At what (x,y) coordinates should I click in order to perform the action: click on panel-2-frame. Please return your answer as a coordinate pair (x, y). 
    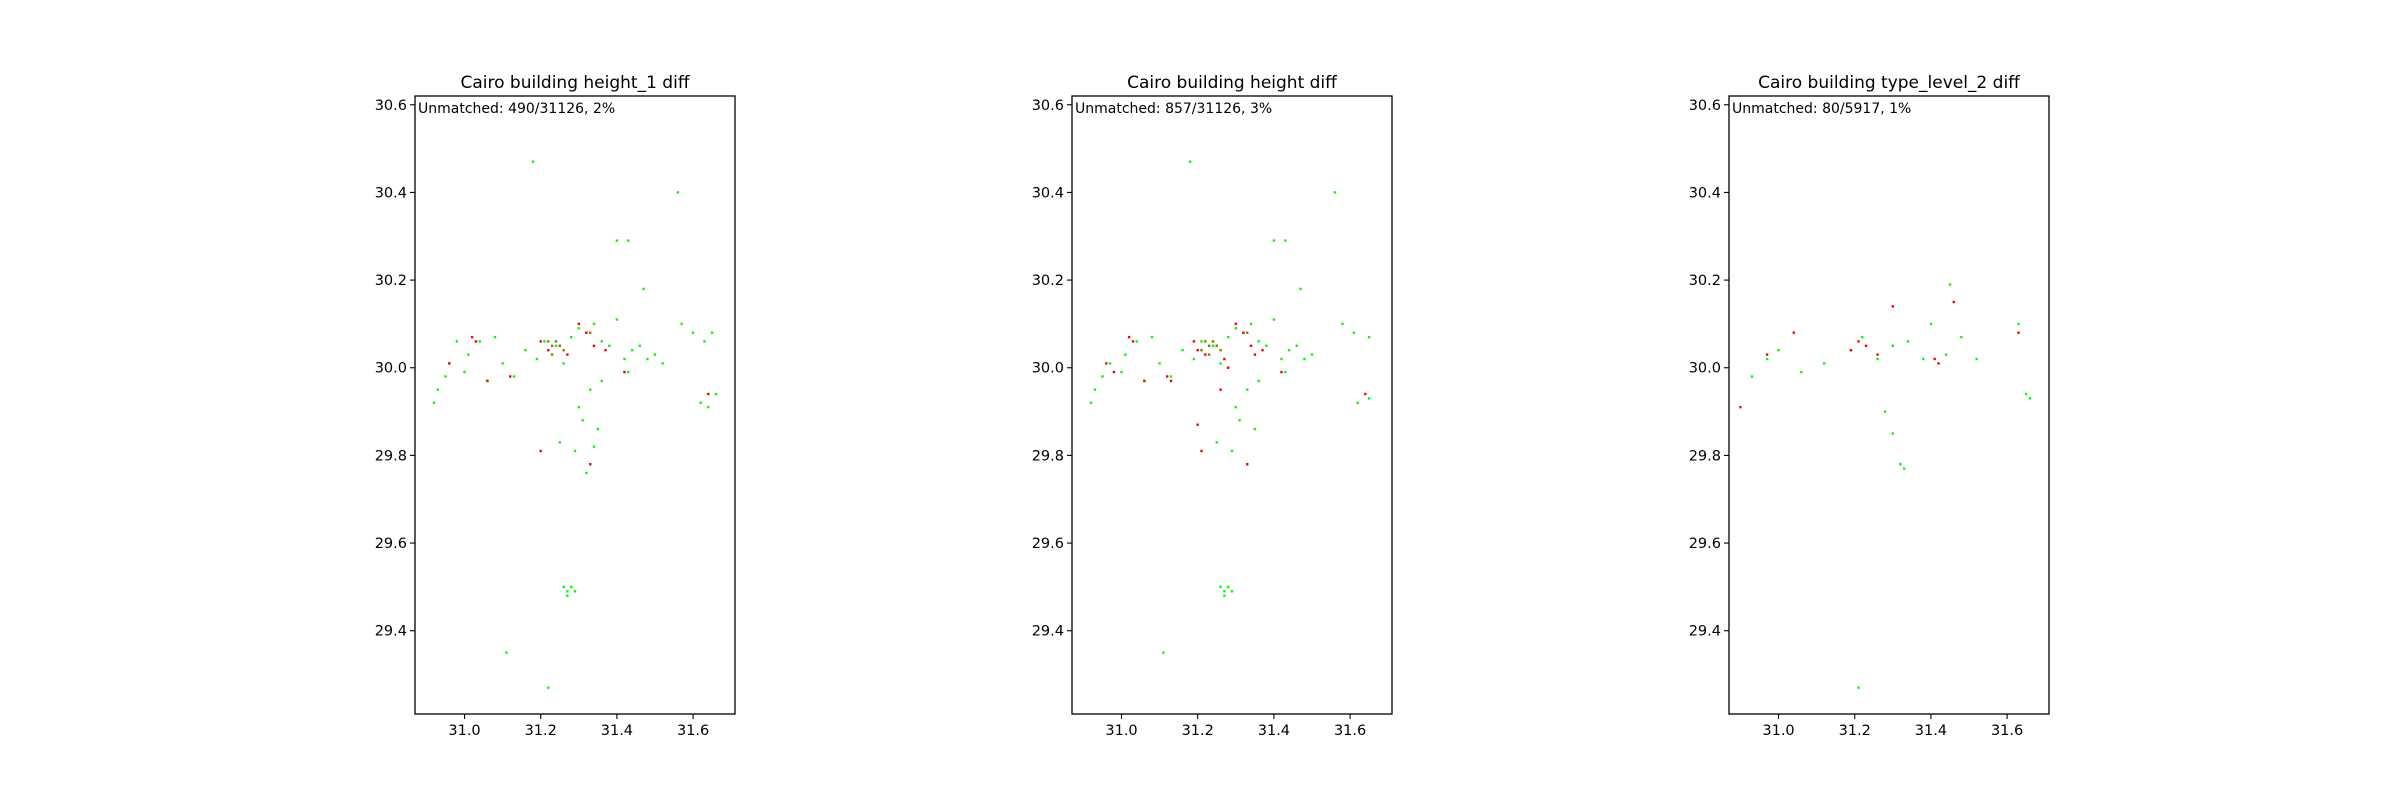
    Looking at the image, I should click on (1232, 405).